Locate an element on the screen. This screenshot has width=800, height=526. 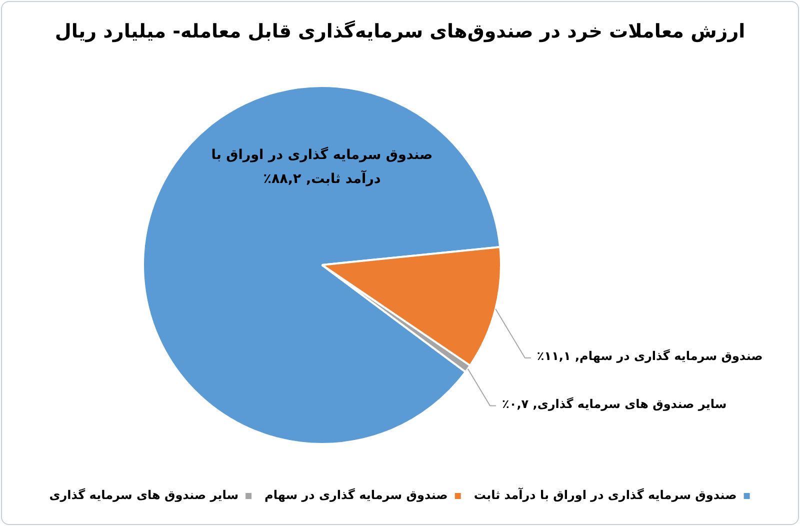
chart-title: ارزش معاملات خرد در صندوق‌های سرمایه‌گذاری قابل معامله- میلیارد ریال is located at coordinates (400, 30).